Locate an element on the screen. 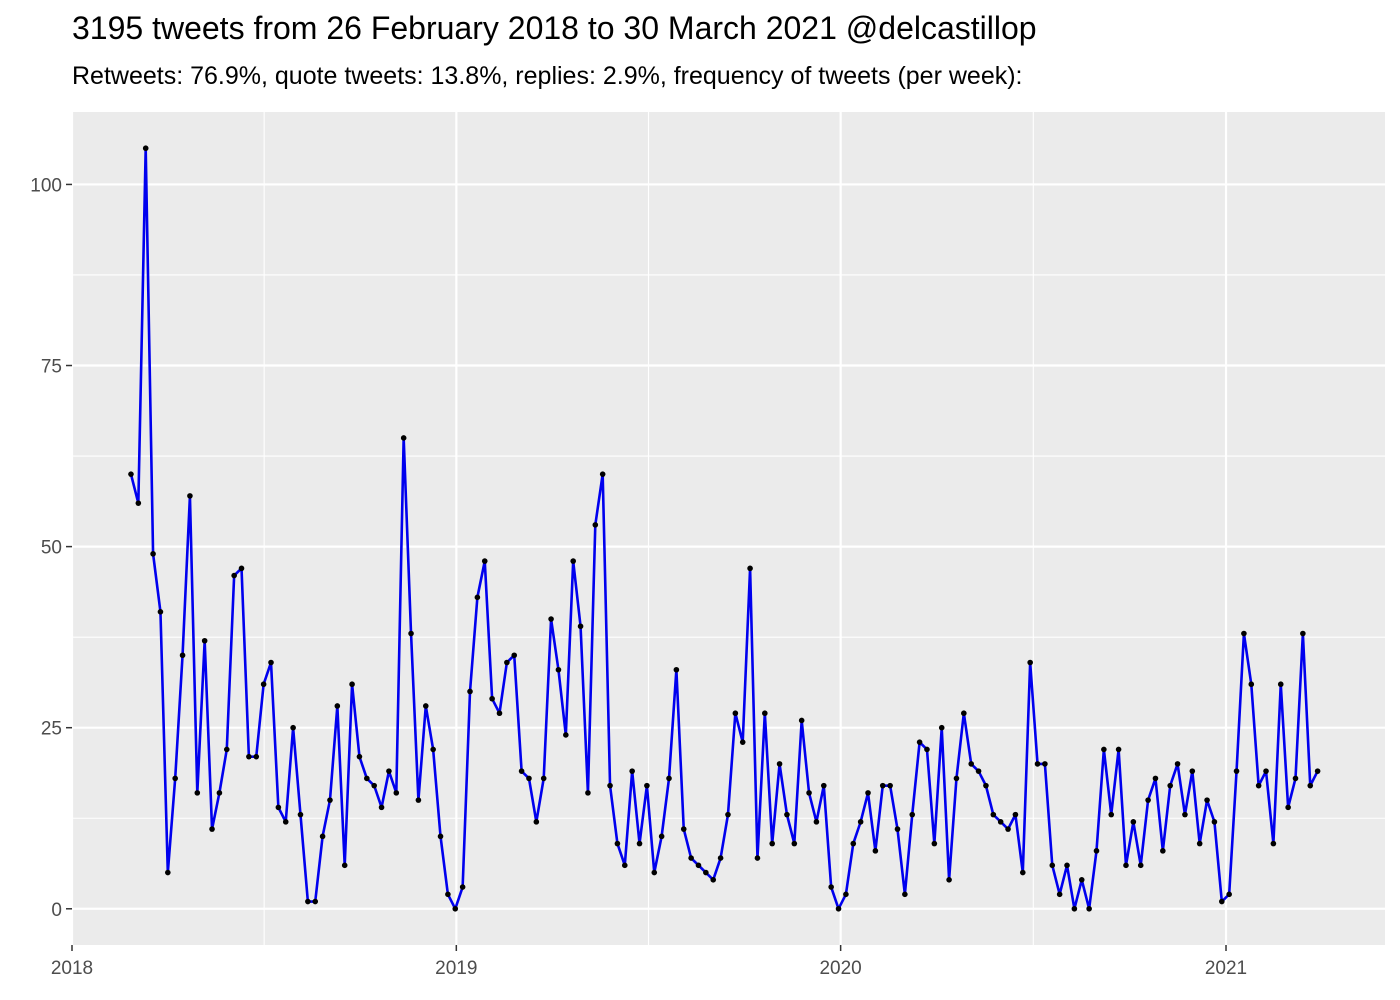 This screenshot has width=1400, height=1000. y-tick-labels: 0 25 50 75 100 is located at coordinates (46, 547).